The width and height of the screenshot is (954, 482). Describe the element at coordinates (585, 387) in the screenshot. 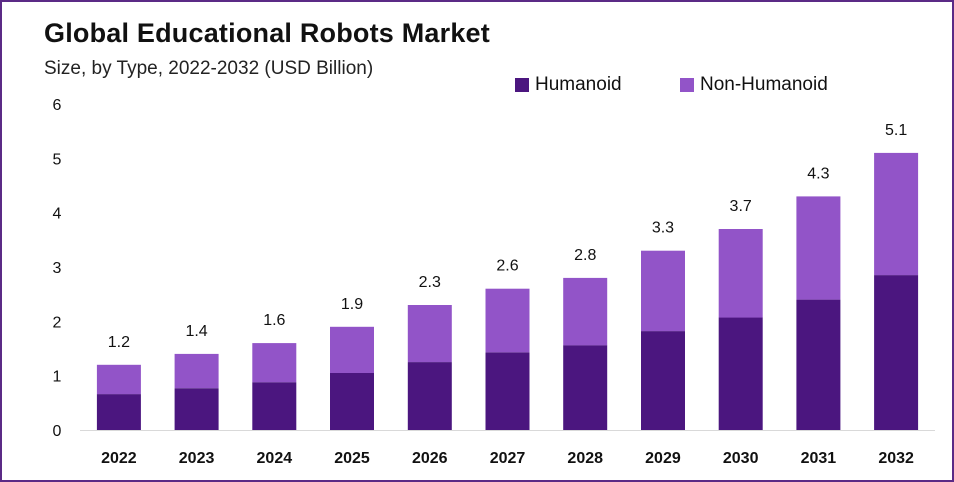

I see `bar-humanoid-2028` at that location.